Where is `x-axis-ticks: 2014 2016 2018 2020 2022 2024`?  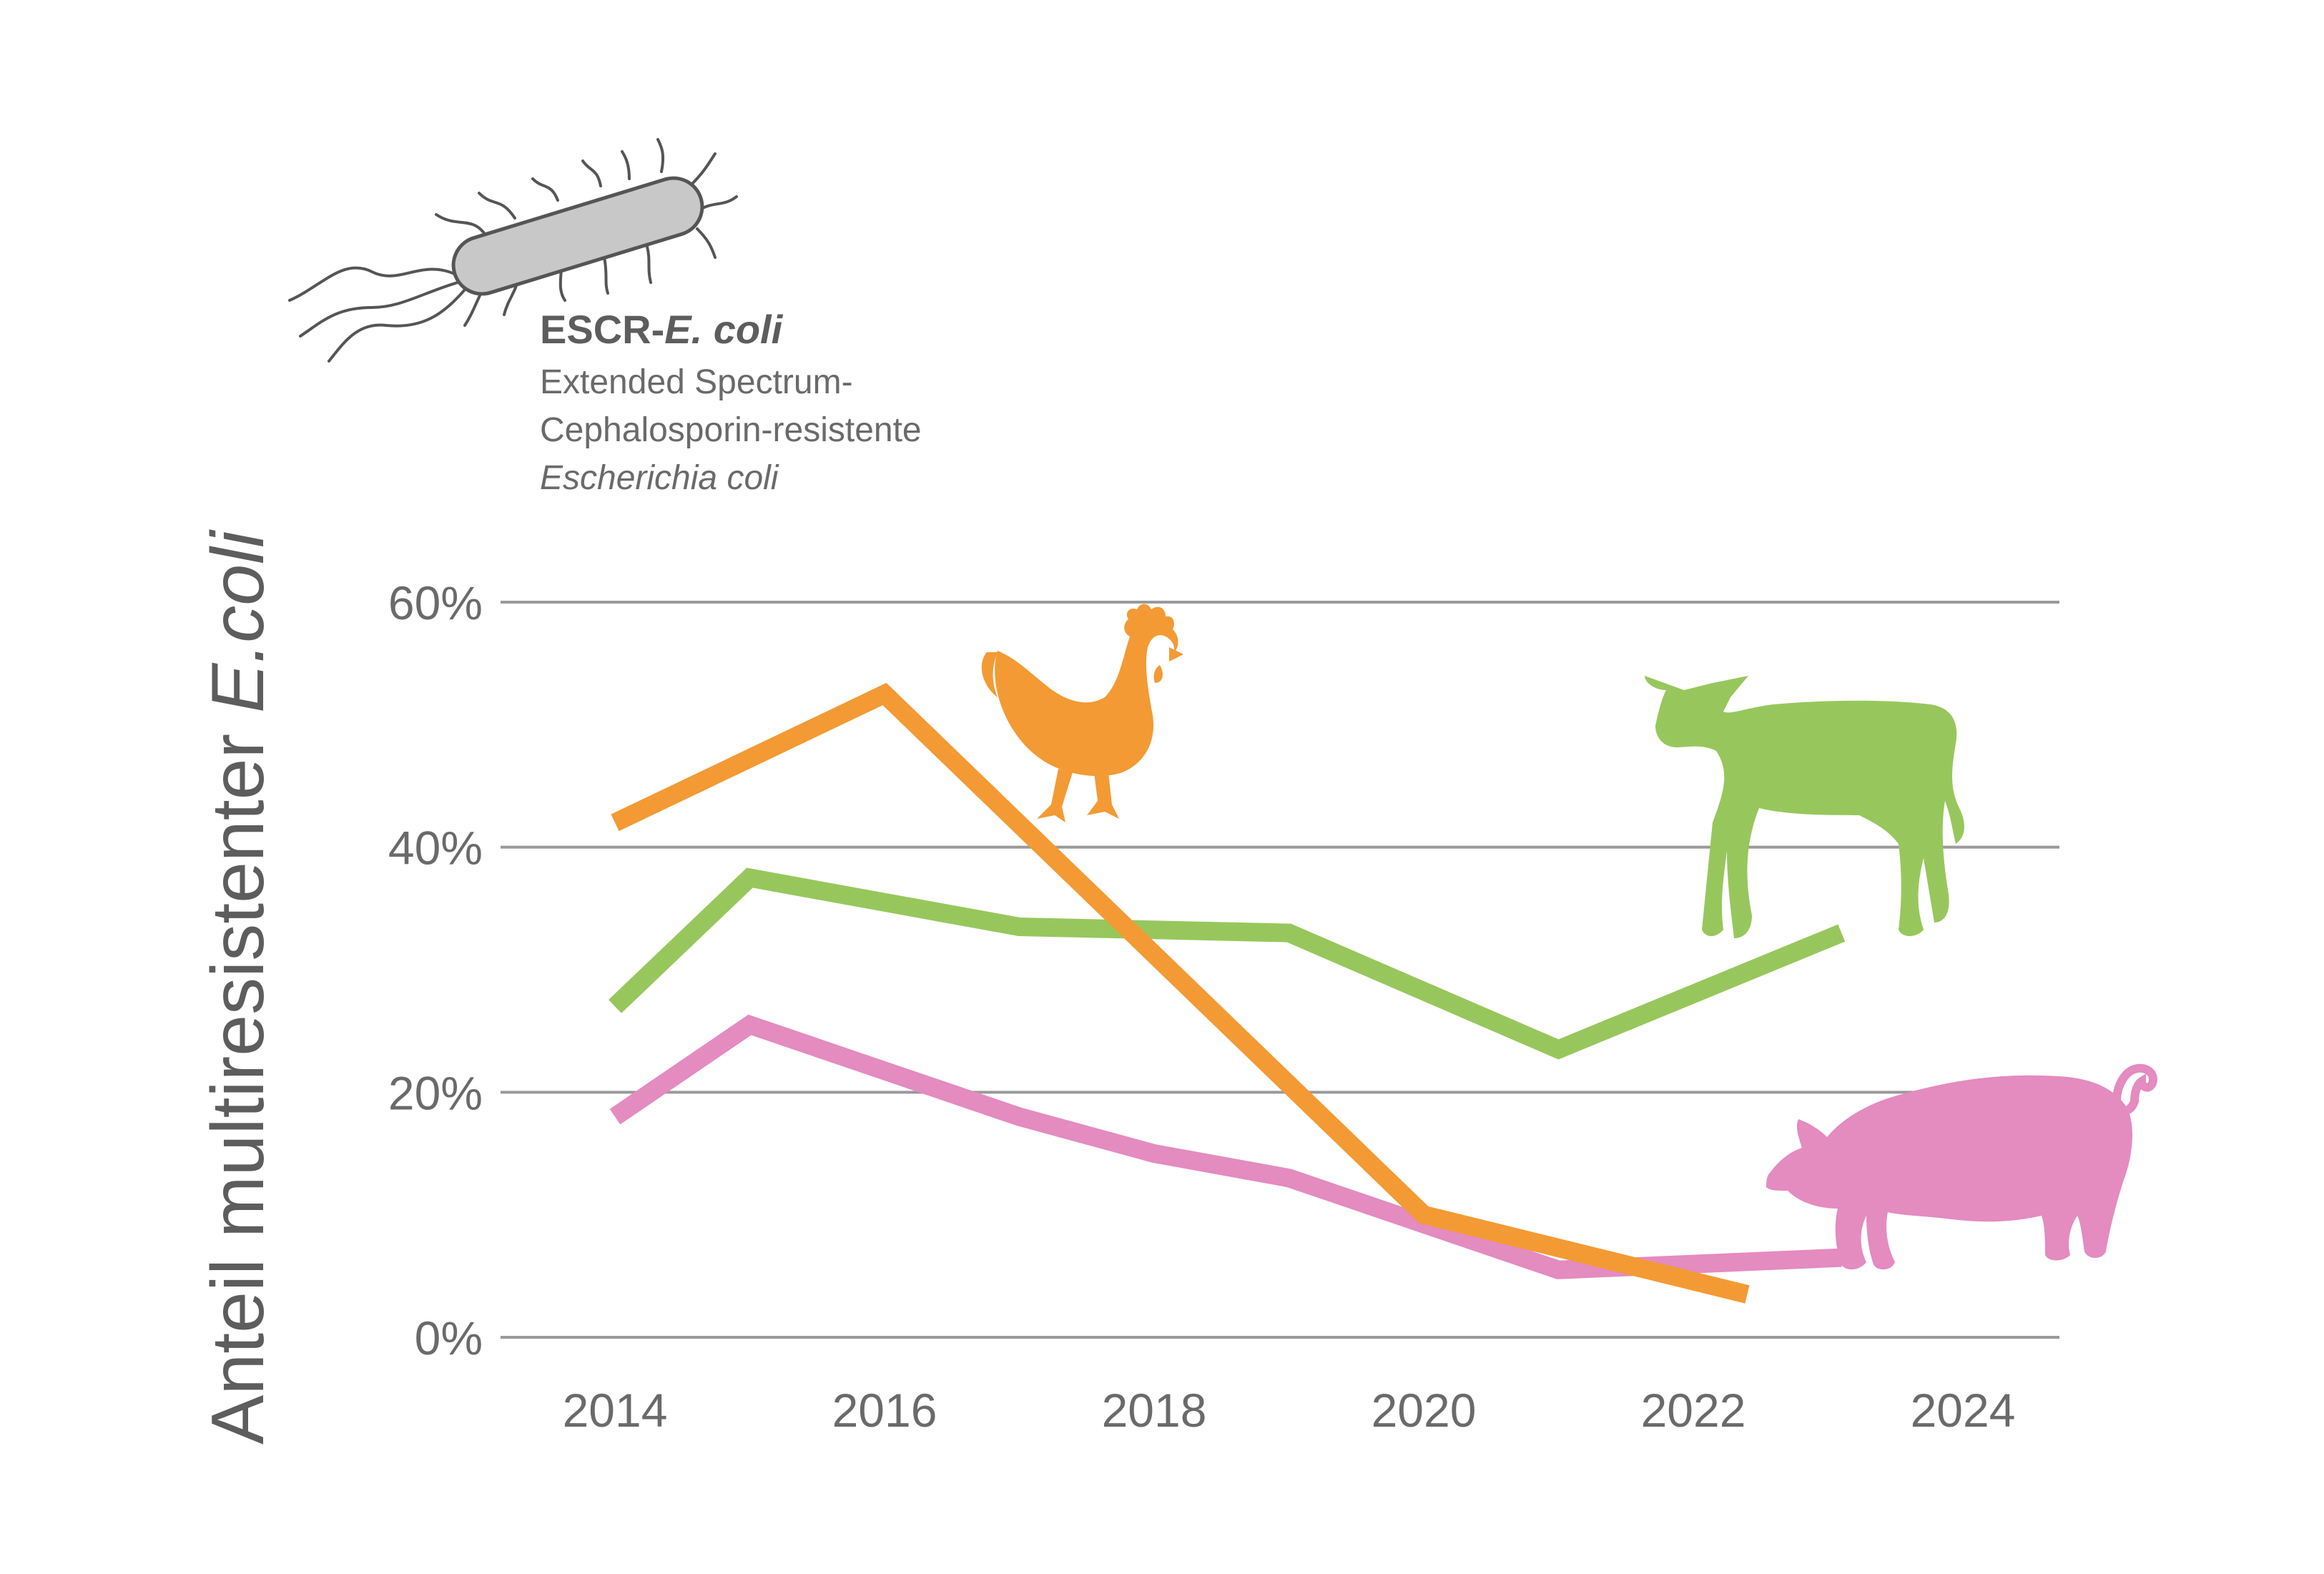 x-axis-ticks: 2014 2016 2018 2020 2022 2024 is located at coordinates (1289, 1410).